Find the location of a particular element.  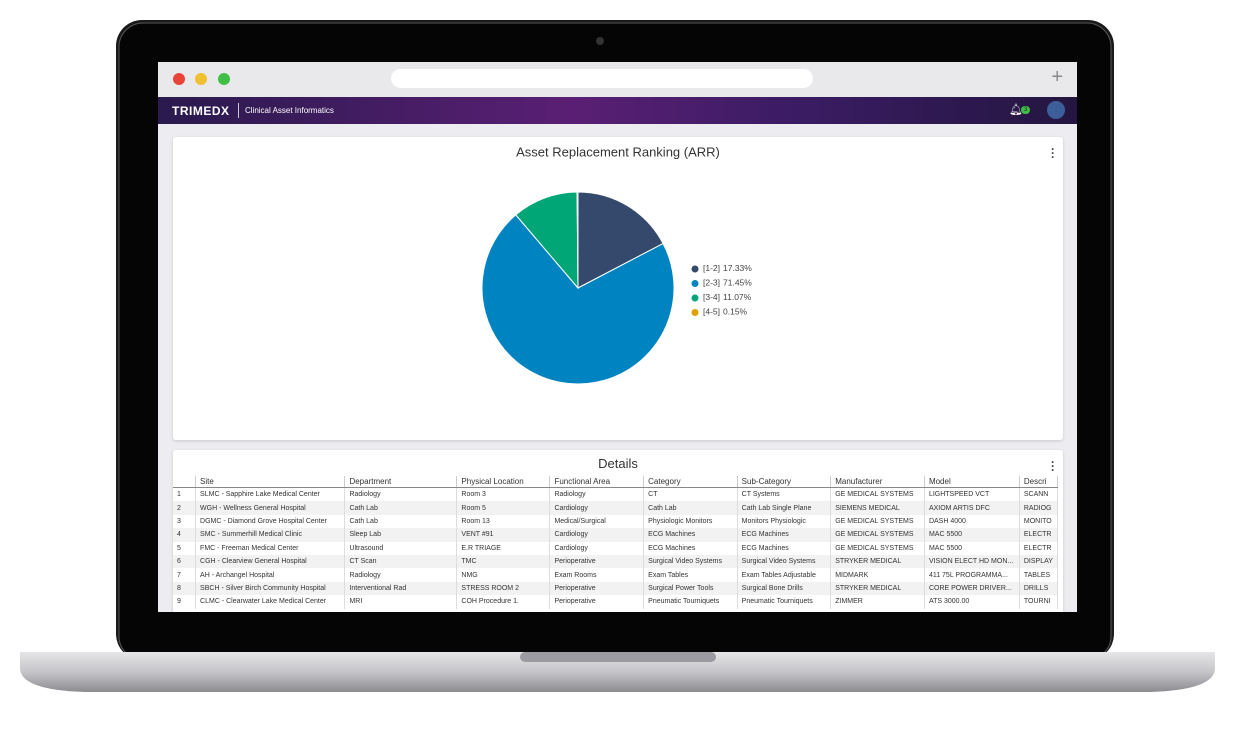

bell: 🔔︎ is located at coordinates (1016, 110).